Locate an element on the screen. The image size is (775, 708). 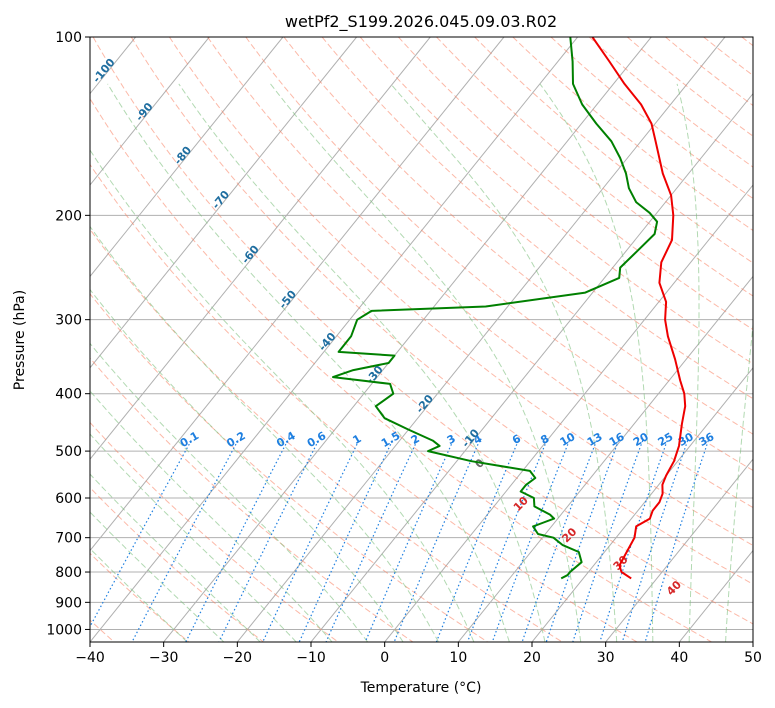
dry-adiabat-label: -50 is located at coordinates (287, 300).